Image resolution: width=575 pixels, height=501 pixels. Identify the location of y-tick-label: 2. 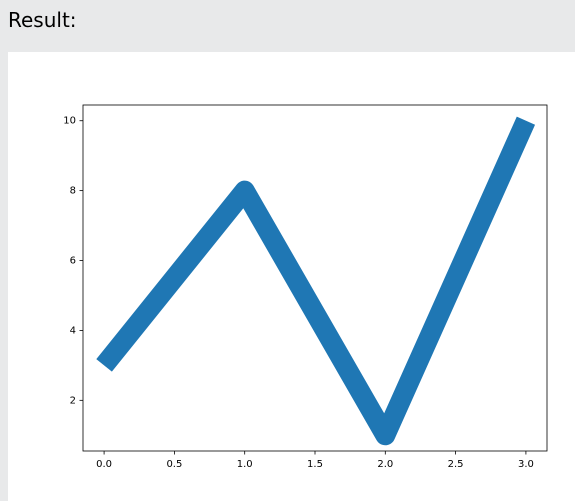
(73, 400).